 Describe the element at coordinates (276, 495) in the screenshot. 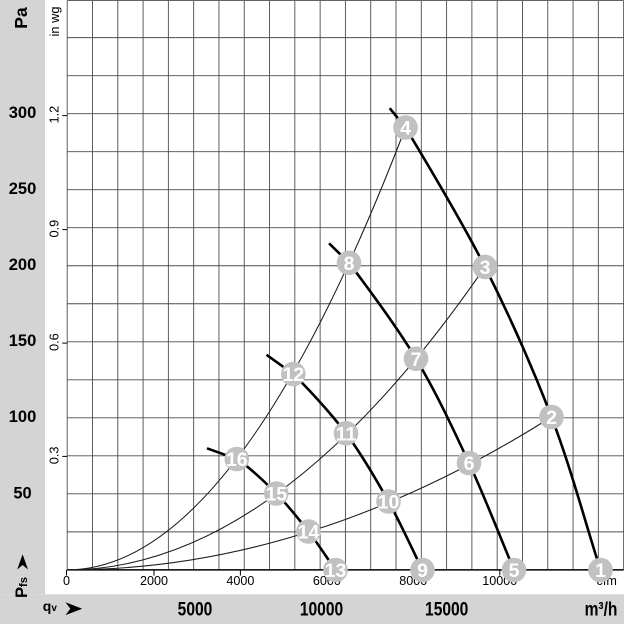

I see `svg-text: 15` at that location.